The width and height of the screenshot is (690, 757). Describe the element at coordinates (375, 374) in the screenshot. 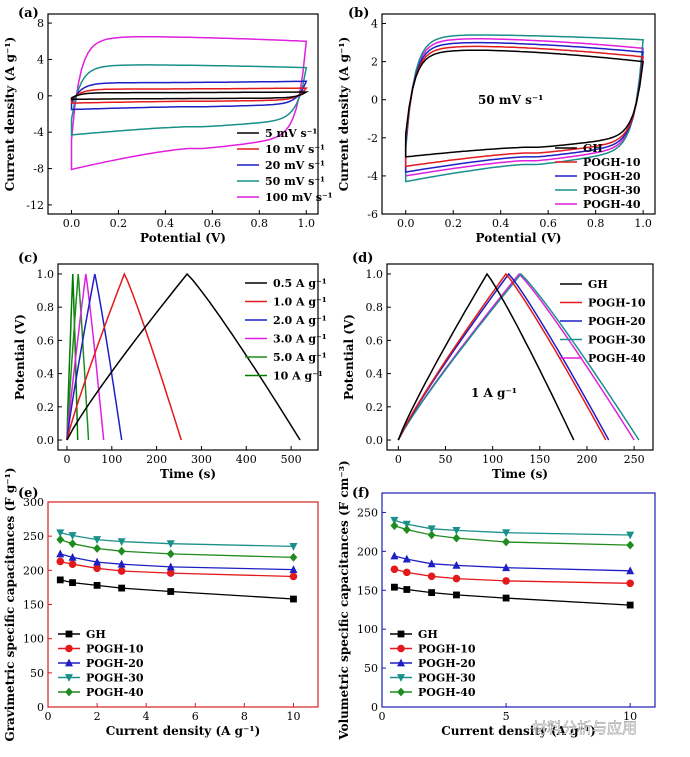

I see `y-tick-label: 0.4` at that location.